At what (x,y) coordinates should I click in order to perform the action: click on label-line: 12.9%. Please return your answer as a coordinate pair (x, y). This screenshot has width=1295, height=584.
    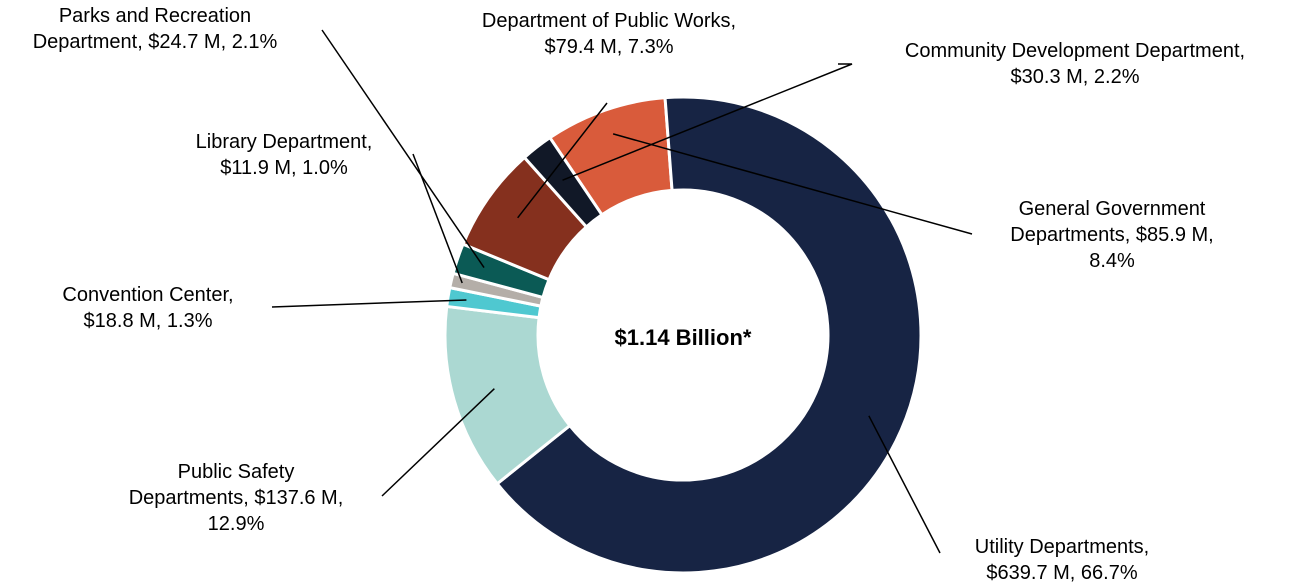
    Looking at the image, I should click on (236, 524).